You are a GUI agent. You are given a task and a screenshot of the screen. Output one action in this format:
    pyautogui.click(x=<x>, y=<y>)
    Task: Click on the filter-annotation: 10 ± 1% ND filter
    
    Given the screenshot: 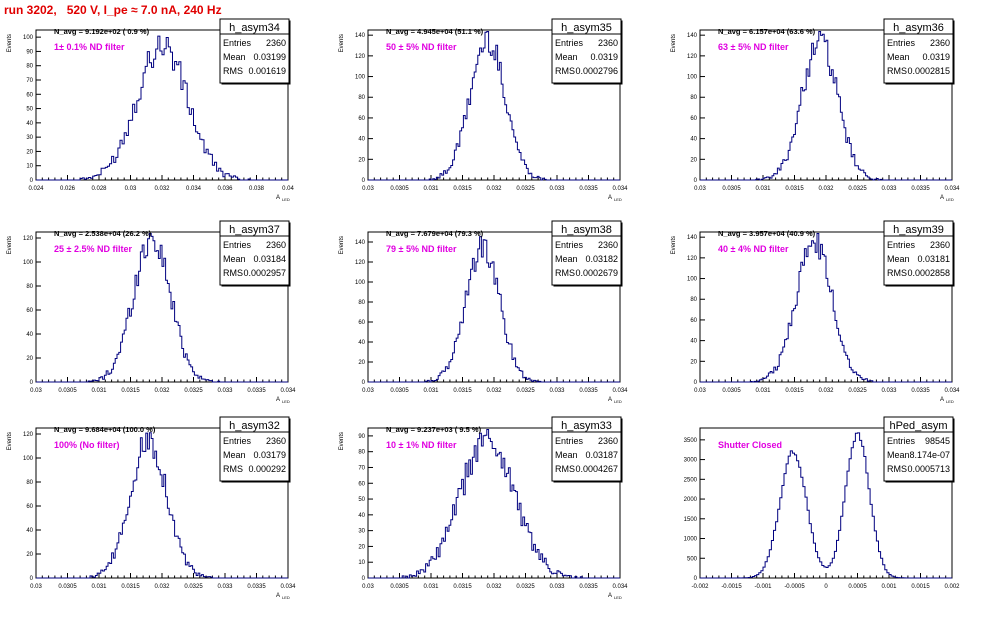 What is the action you would take?
    pyautogui.click(x=421, y=445)
    